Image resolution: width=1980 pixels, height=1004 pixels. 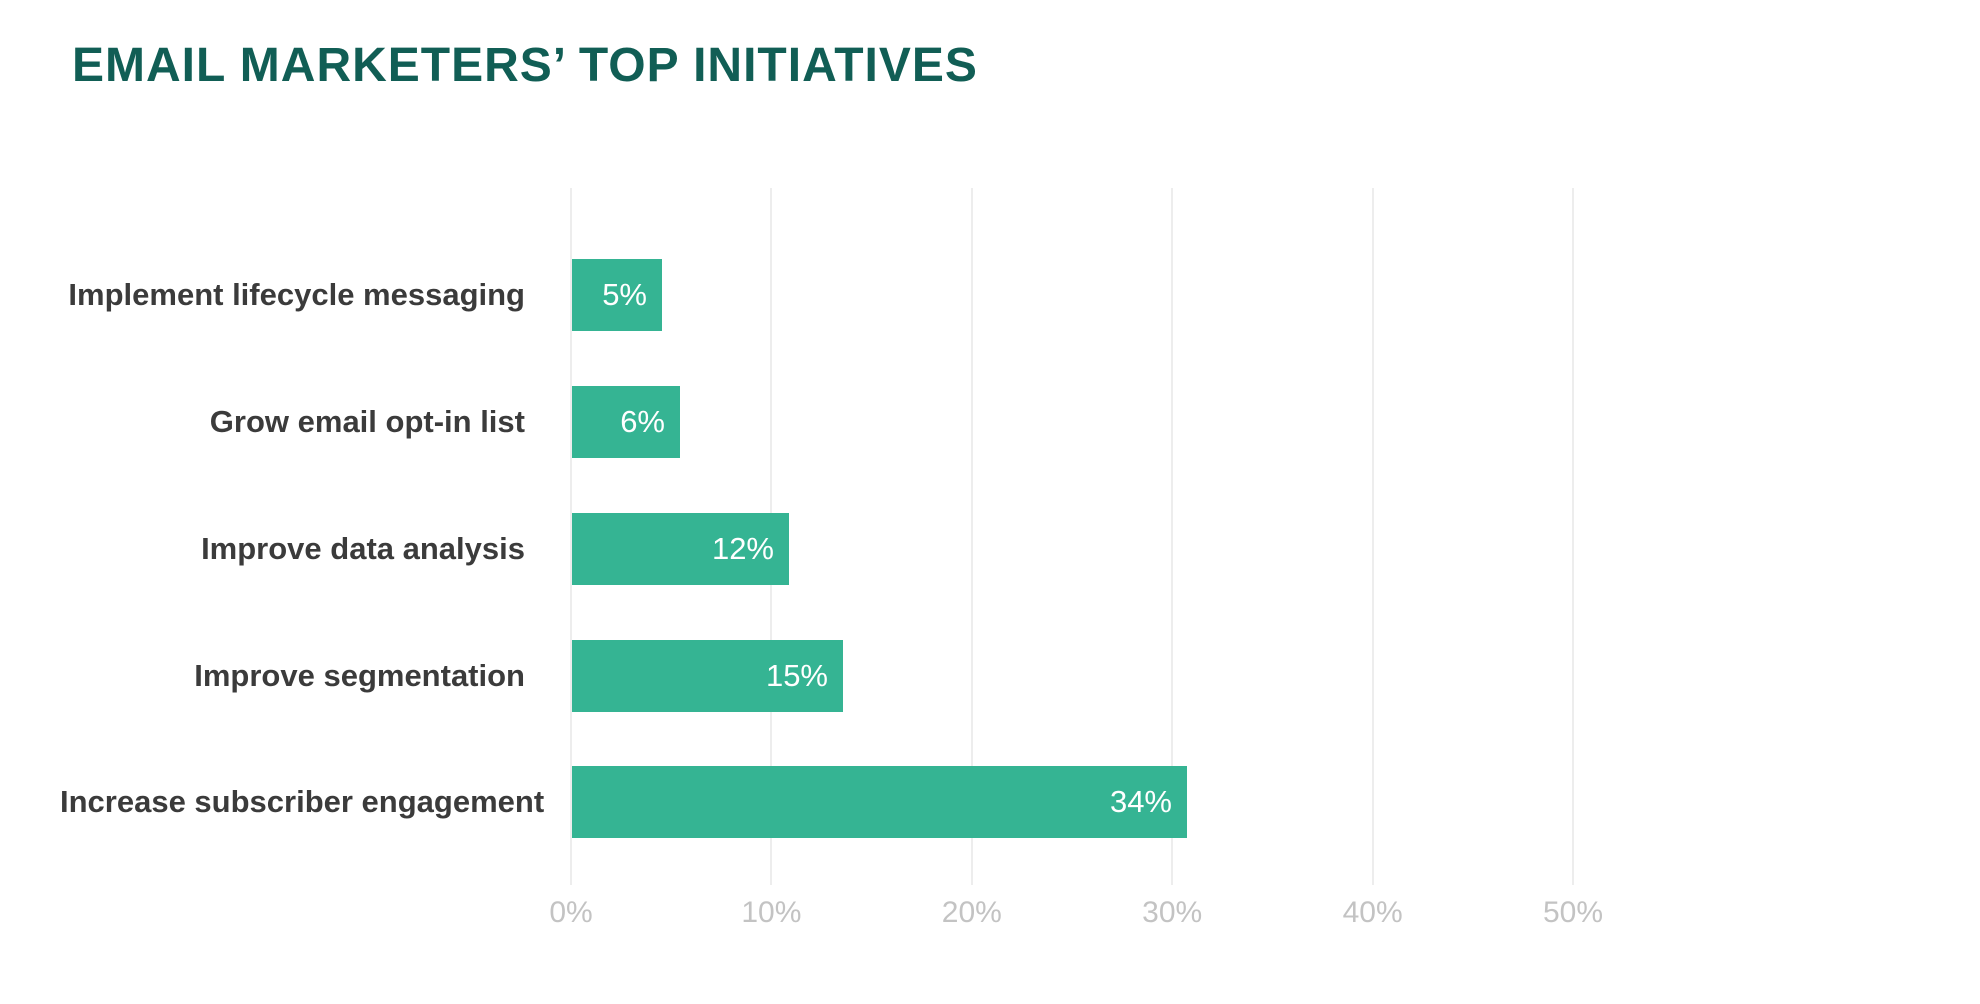 I want to click on bar-value-label: 5%, so click(x=624, y=294).